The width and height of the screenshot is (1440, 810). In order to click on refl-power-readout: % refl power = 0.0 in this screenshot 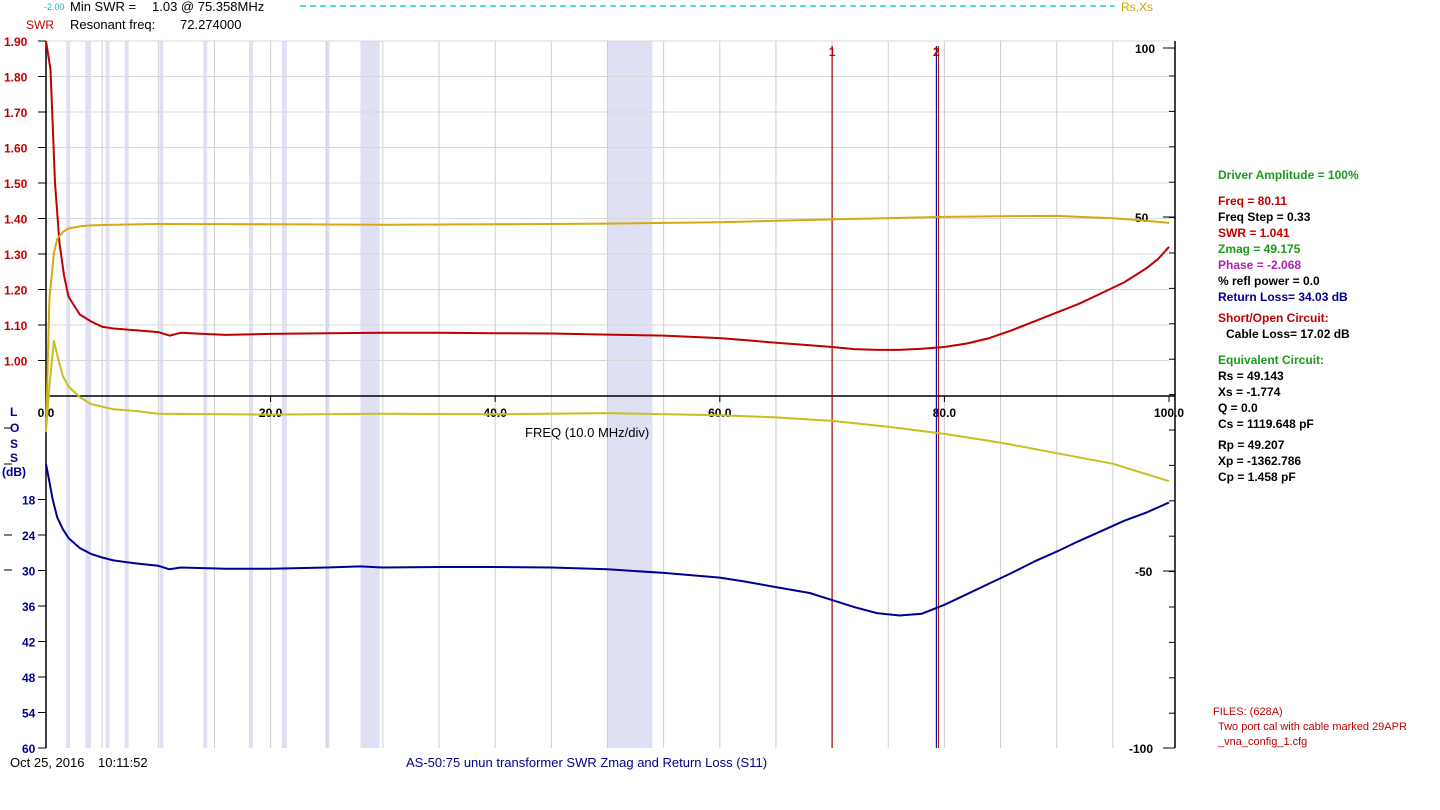, I will do `click(1269, 281)`.